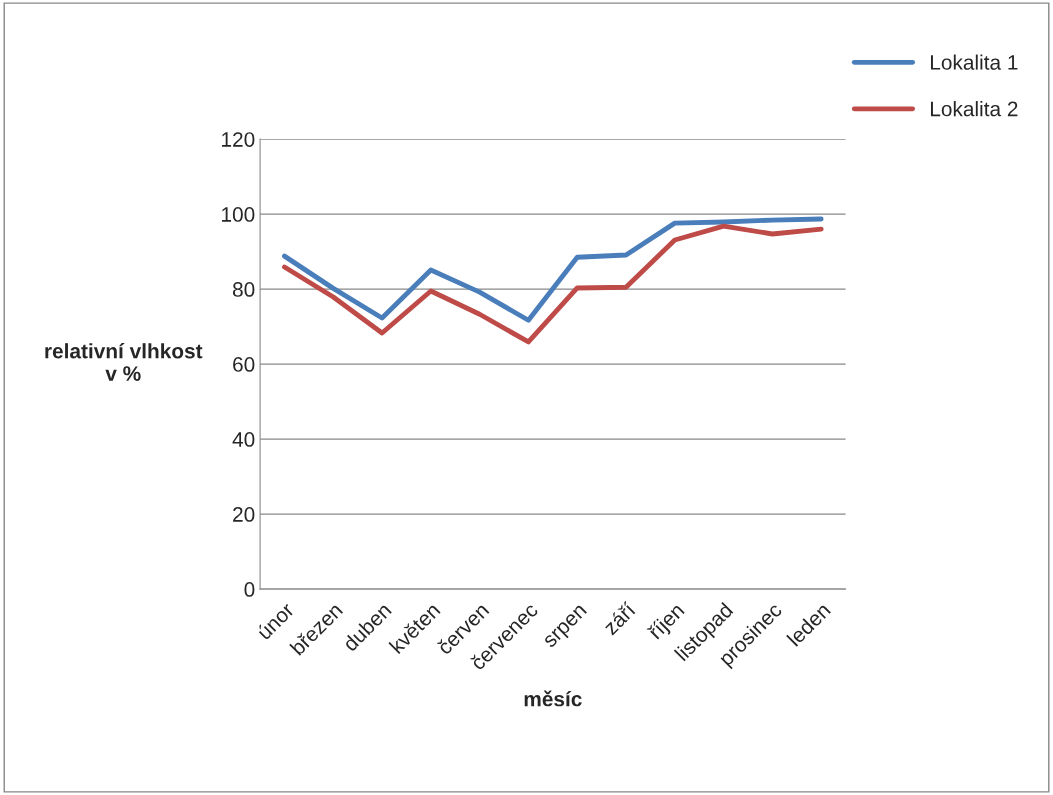  Describe the element at coordinates (124, 362) in the screenshot. I see `y-axis-title: relativní vlhkost v %` at that location.